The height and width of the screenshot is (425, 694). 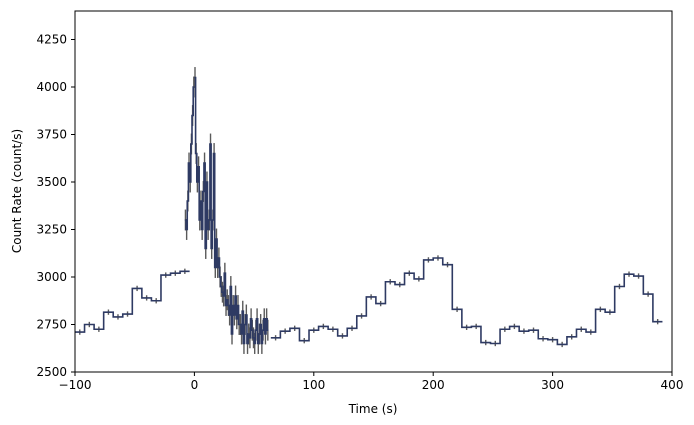 I want to click on x-tick-label: 100, so click(x=313, y=385).